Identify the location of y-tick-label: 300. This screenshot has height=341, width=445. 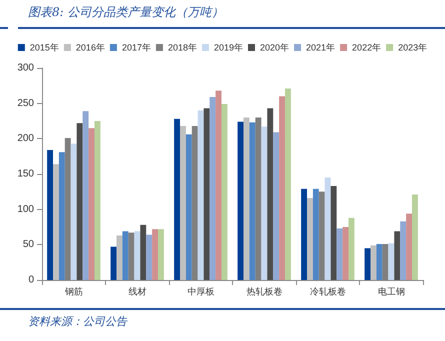
(25, 68).